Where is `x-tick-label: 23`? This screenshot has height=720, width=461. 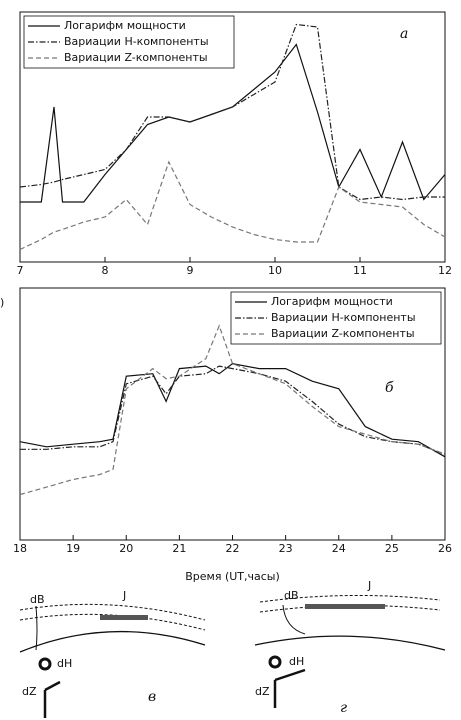
x-tick-label: 23 is located at coordinates (286, 548).